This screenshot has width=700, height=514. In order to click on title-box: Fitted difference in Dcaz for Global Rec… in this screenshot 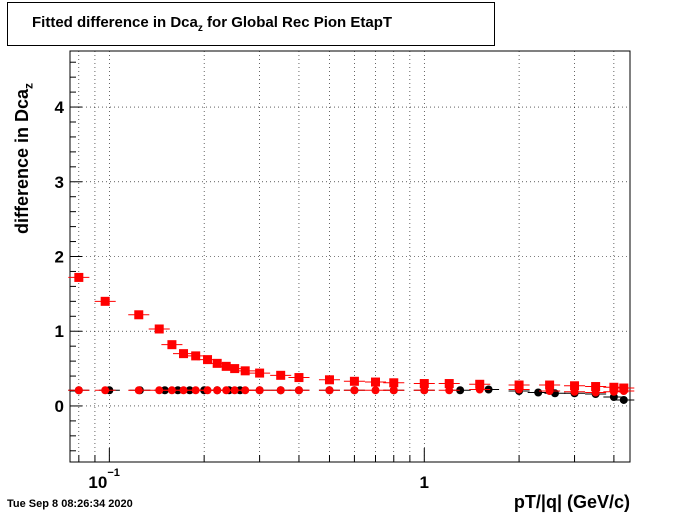, I will do `click(251, 24)`.